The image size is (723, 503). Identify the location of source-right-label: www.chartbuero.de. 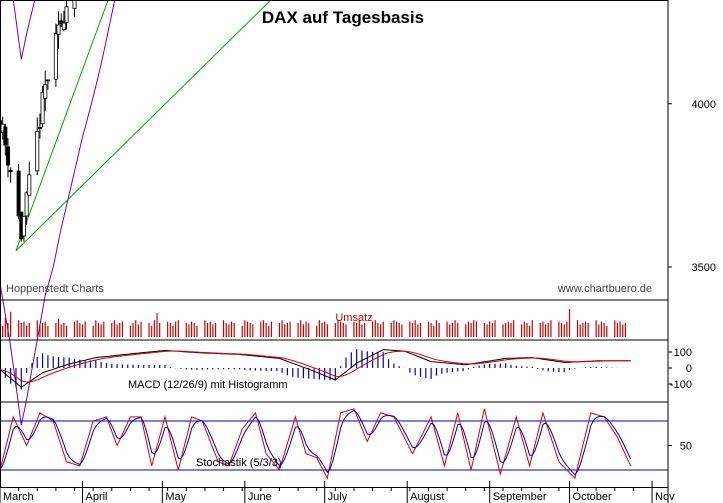
(604, 289).